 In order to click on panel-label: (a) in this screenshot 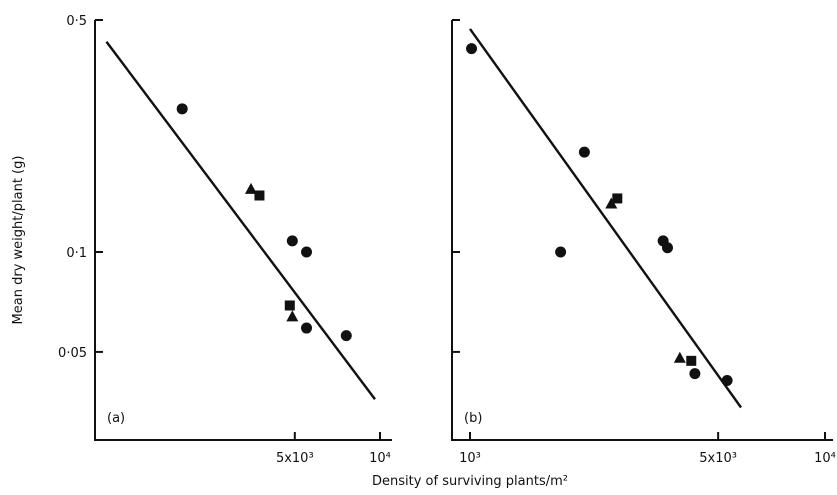, I will do `click(116, 418)`.